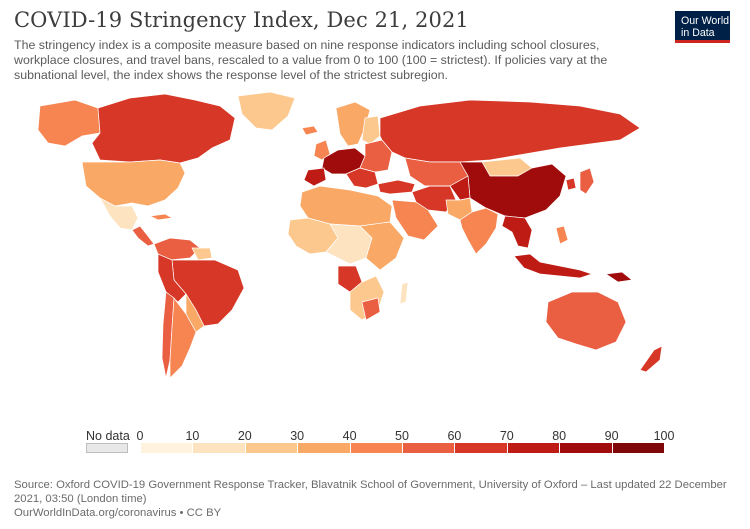 Image resolution: width=750 pixels, height=529 pixels. Describe the element at coordinates (266, 111) in the screenshot. I see `region-greenland` at that location.